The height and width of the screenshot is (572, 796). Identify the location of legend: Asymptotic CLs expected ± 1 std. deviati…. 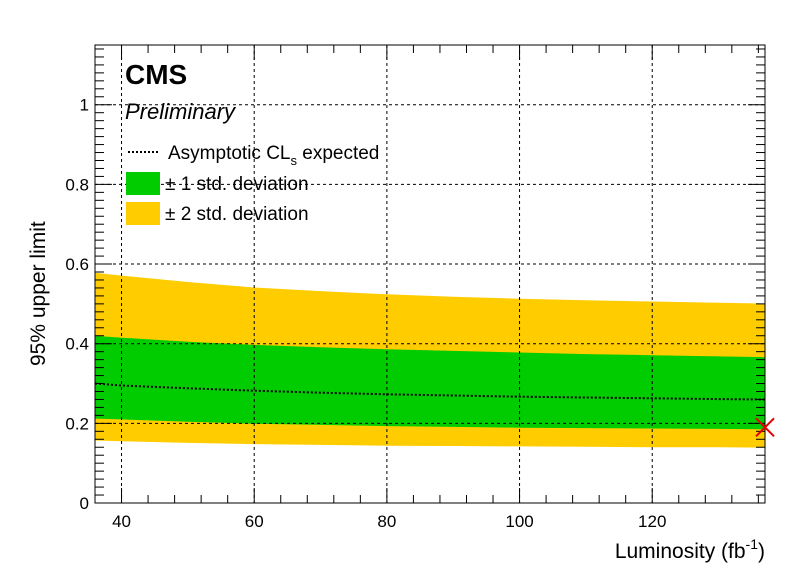
(252, 184).